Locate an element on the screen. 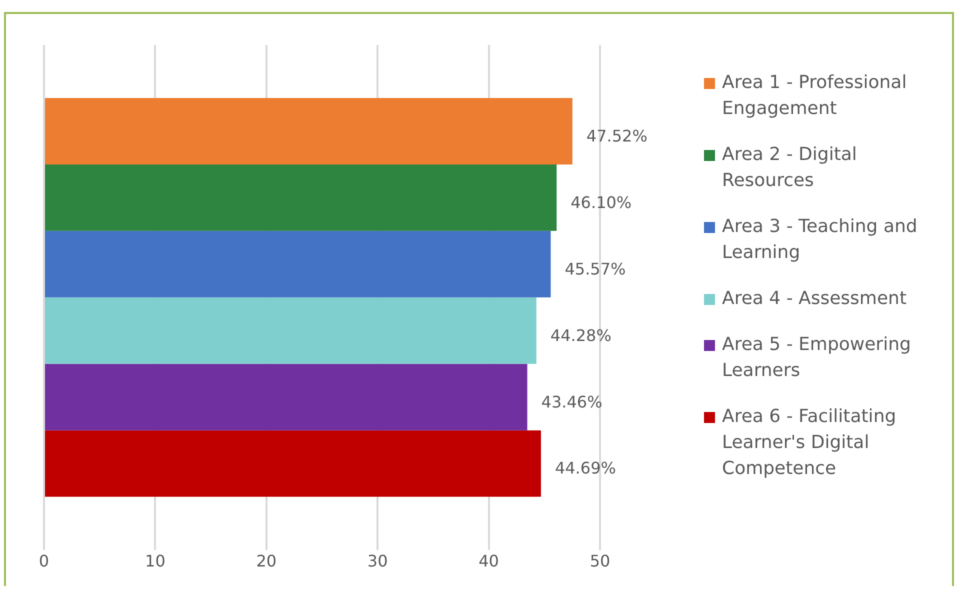  x-tick-label: 20 is located at coordinates (266, 561).